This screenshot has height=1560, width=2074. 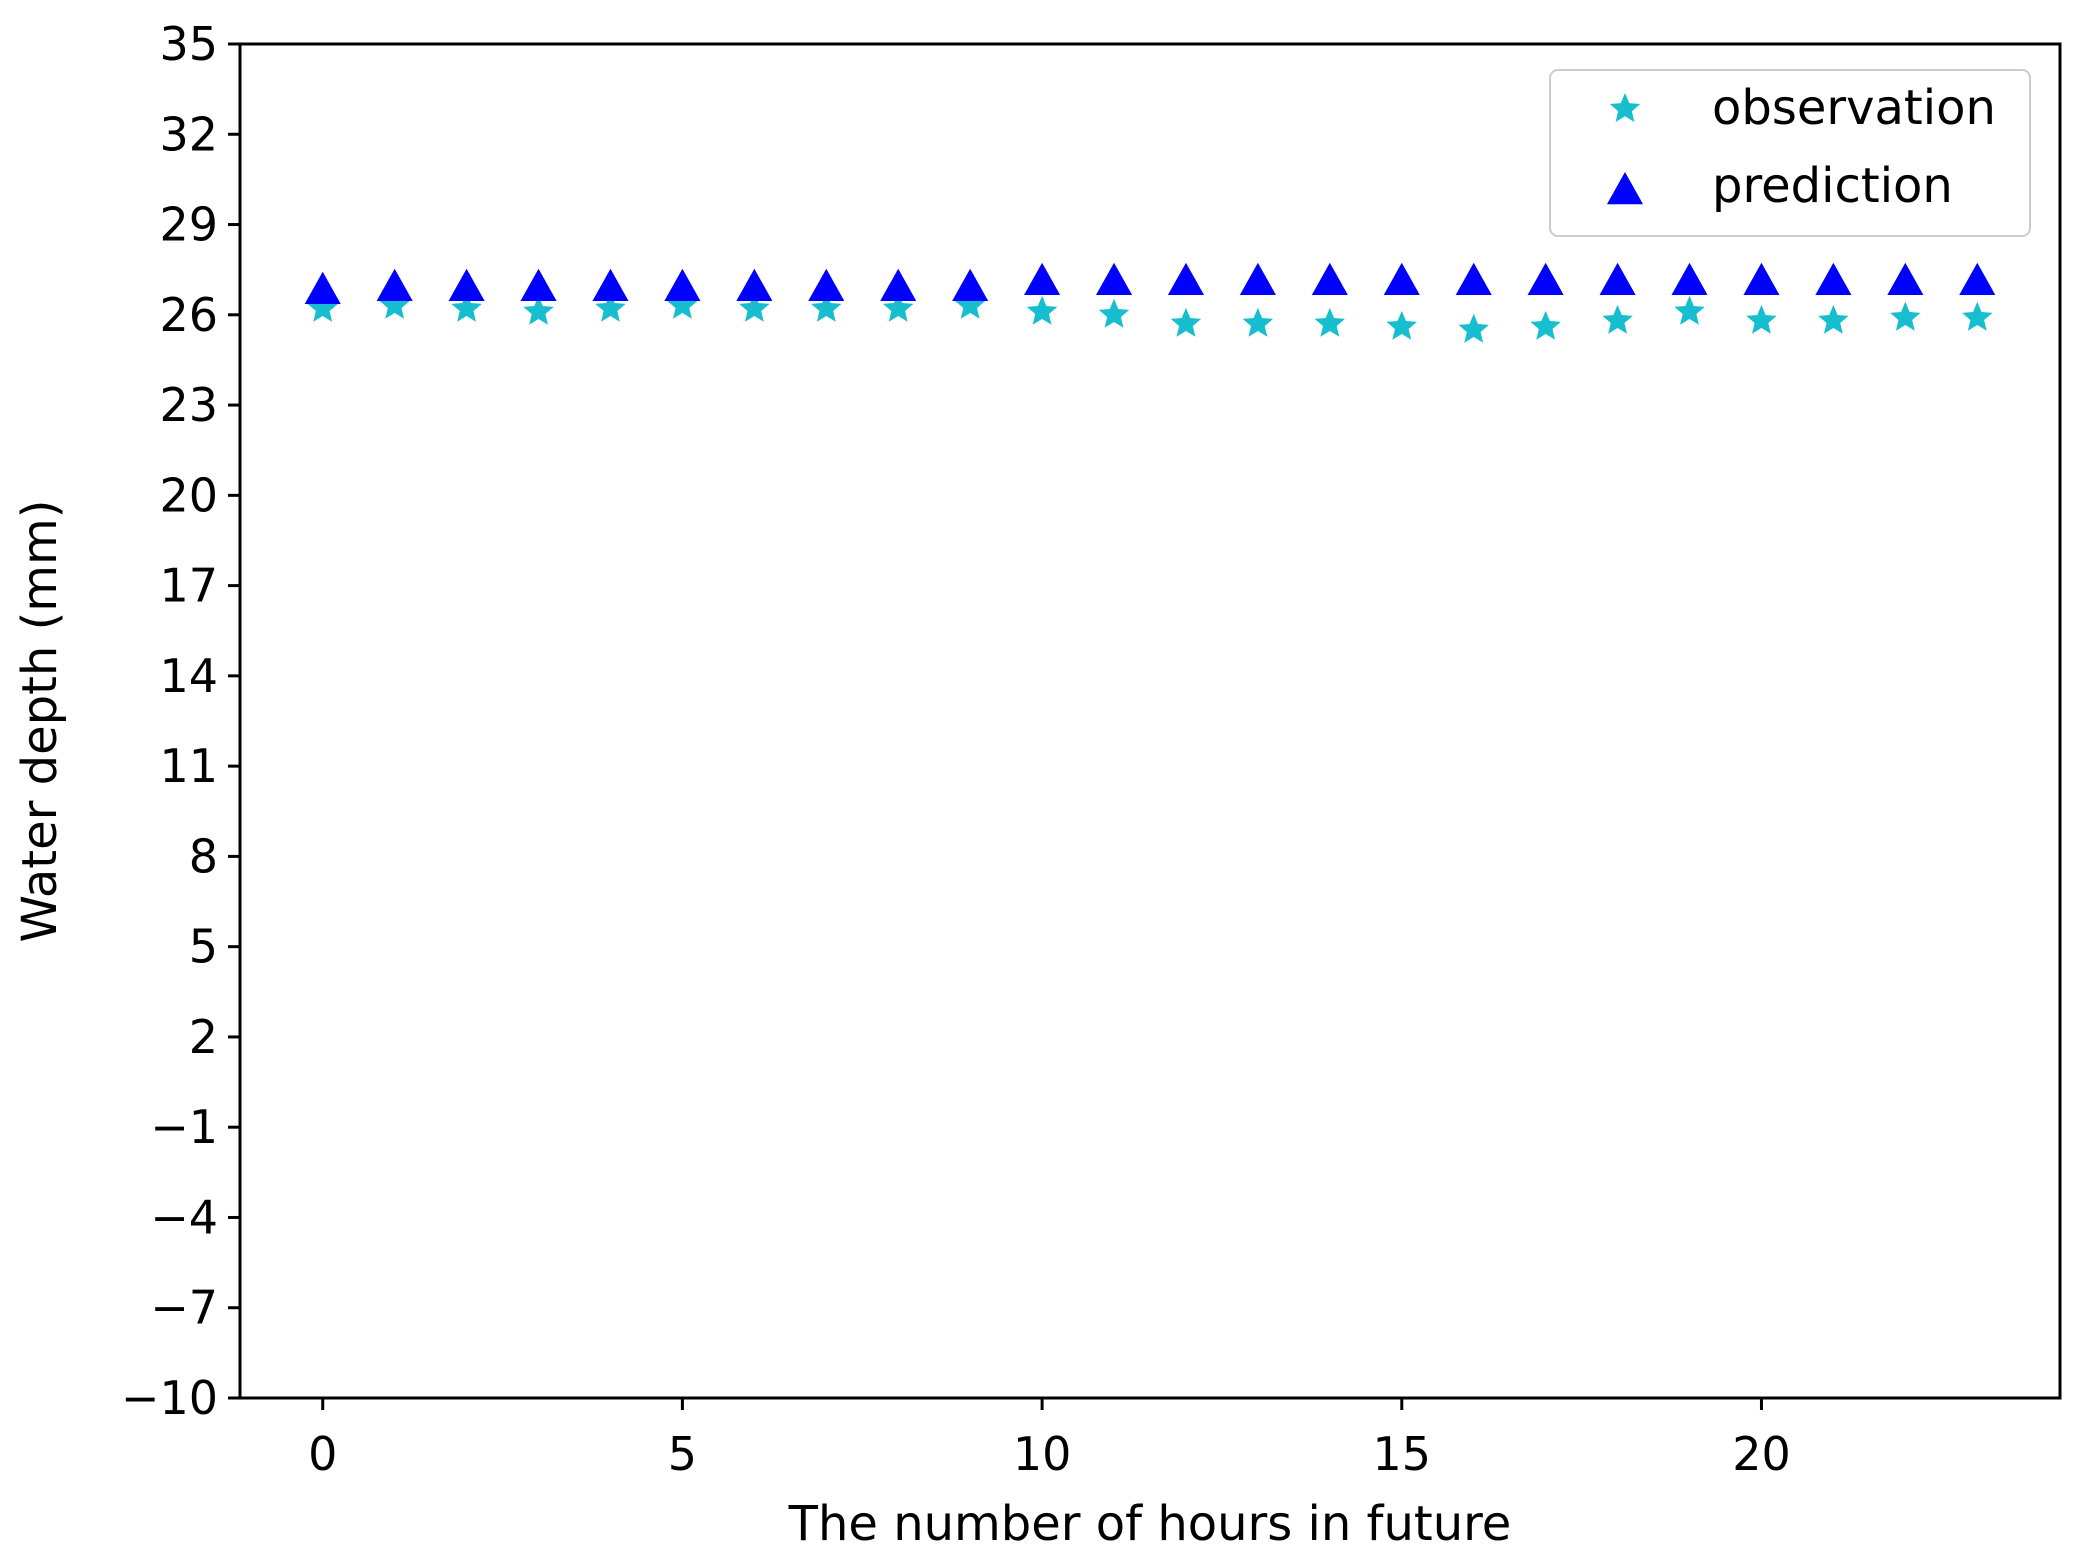 I want to click on legend-star-icon, so click(x=1625, y=107).